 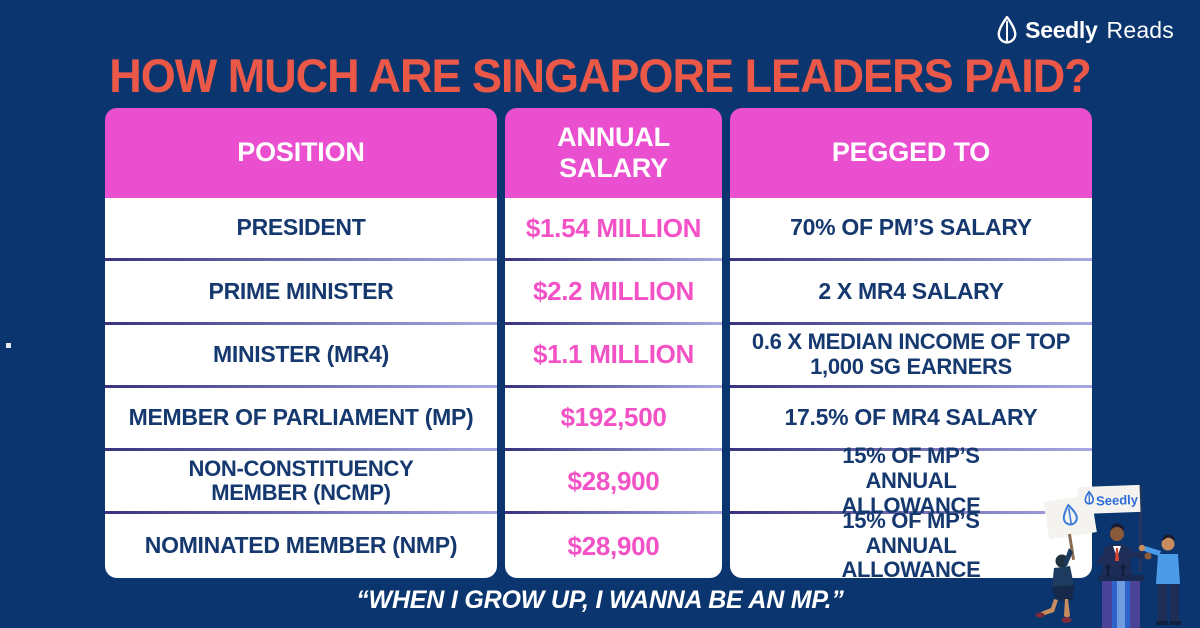 I want to click on flag-droplet-icon, so click(x=1089, y=497).